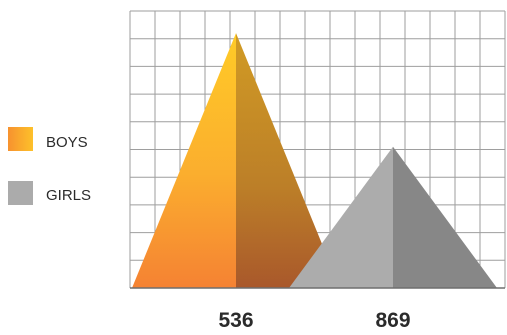 This screenshot has width=507, height=335. Describe the element at coordinates (235, 319) in the screenshot. I see `x-label-0: 536` at that location.